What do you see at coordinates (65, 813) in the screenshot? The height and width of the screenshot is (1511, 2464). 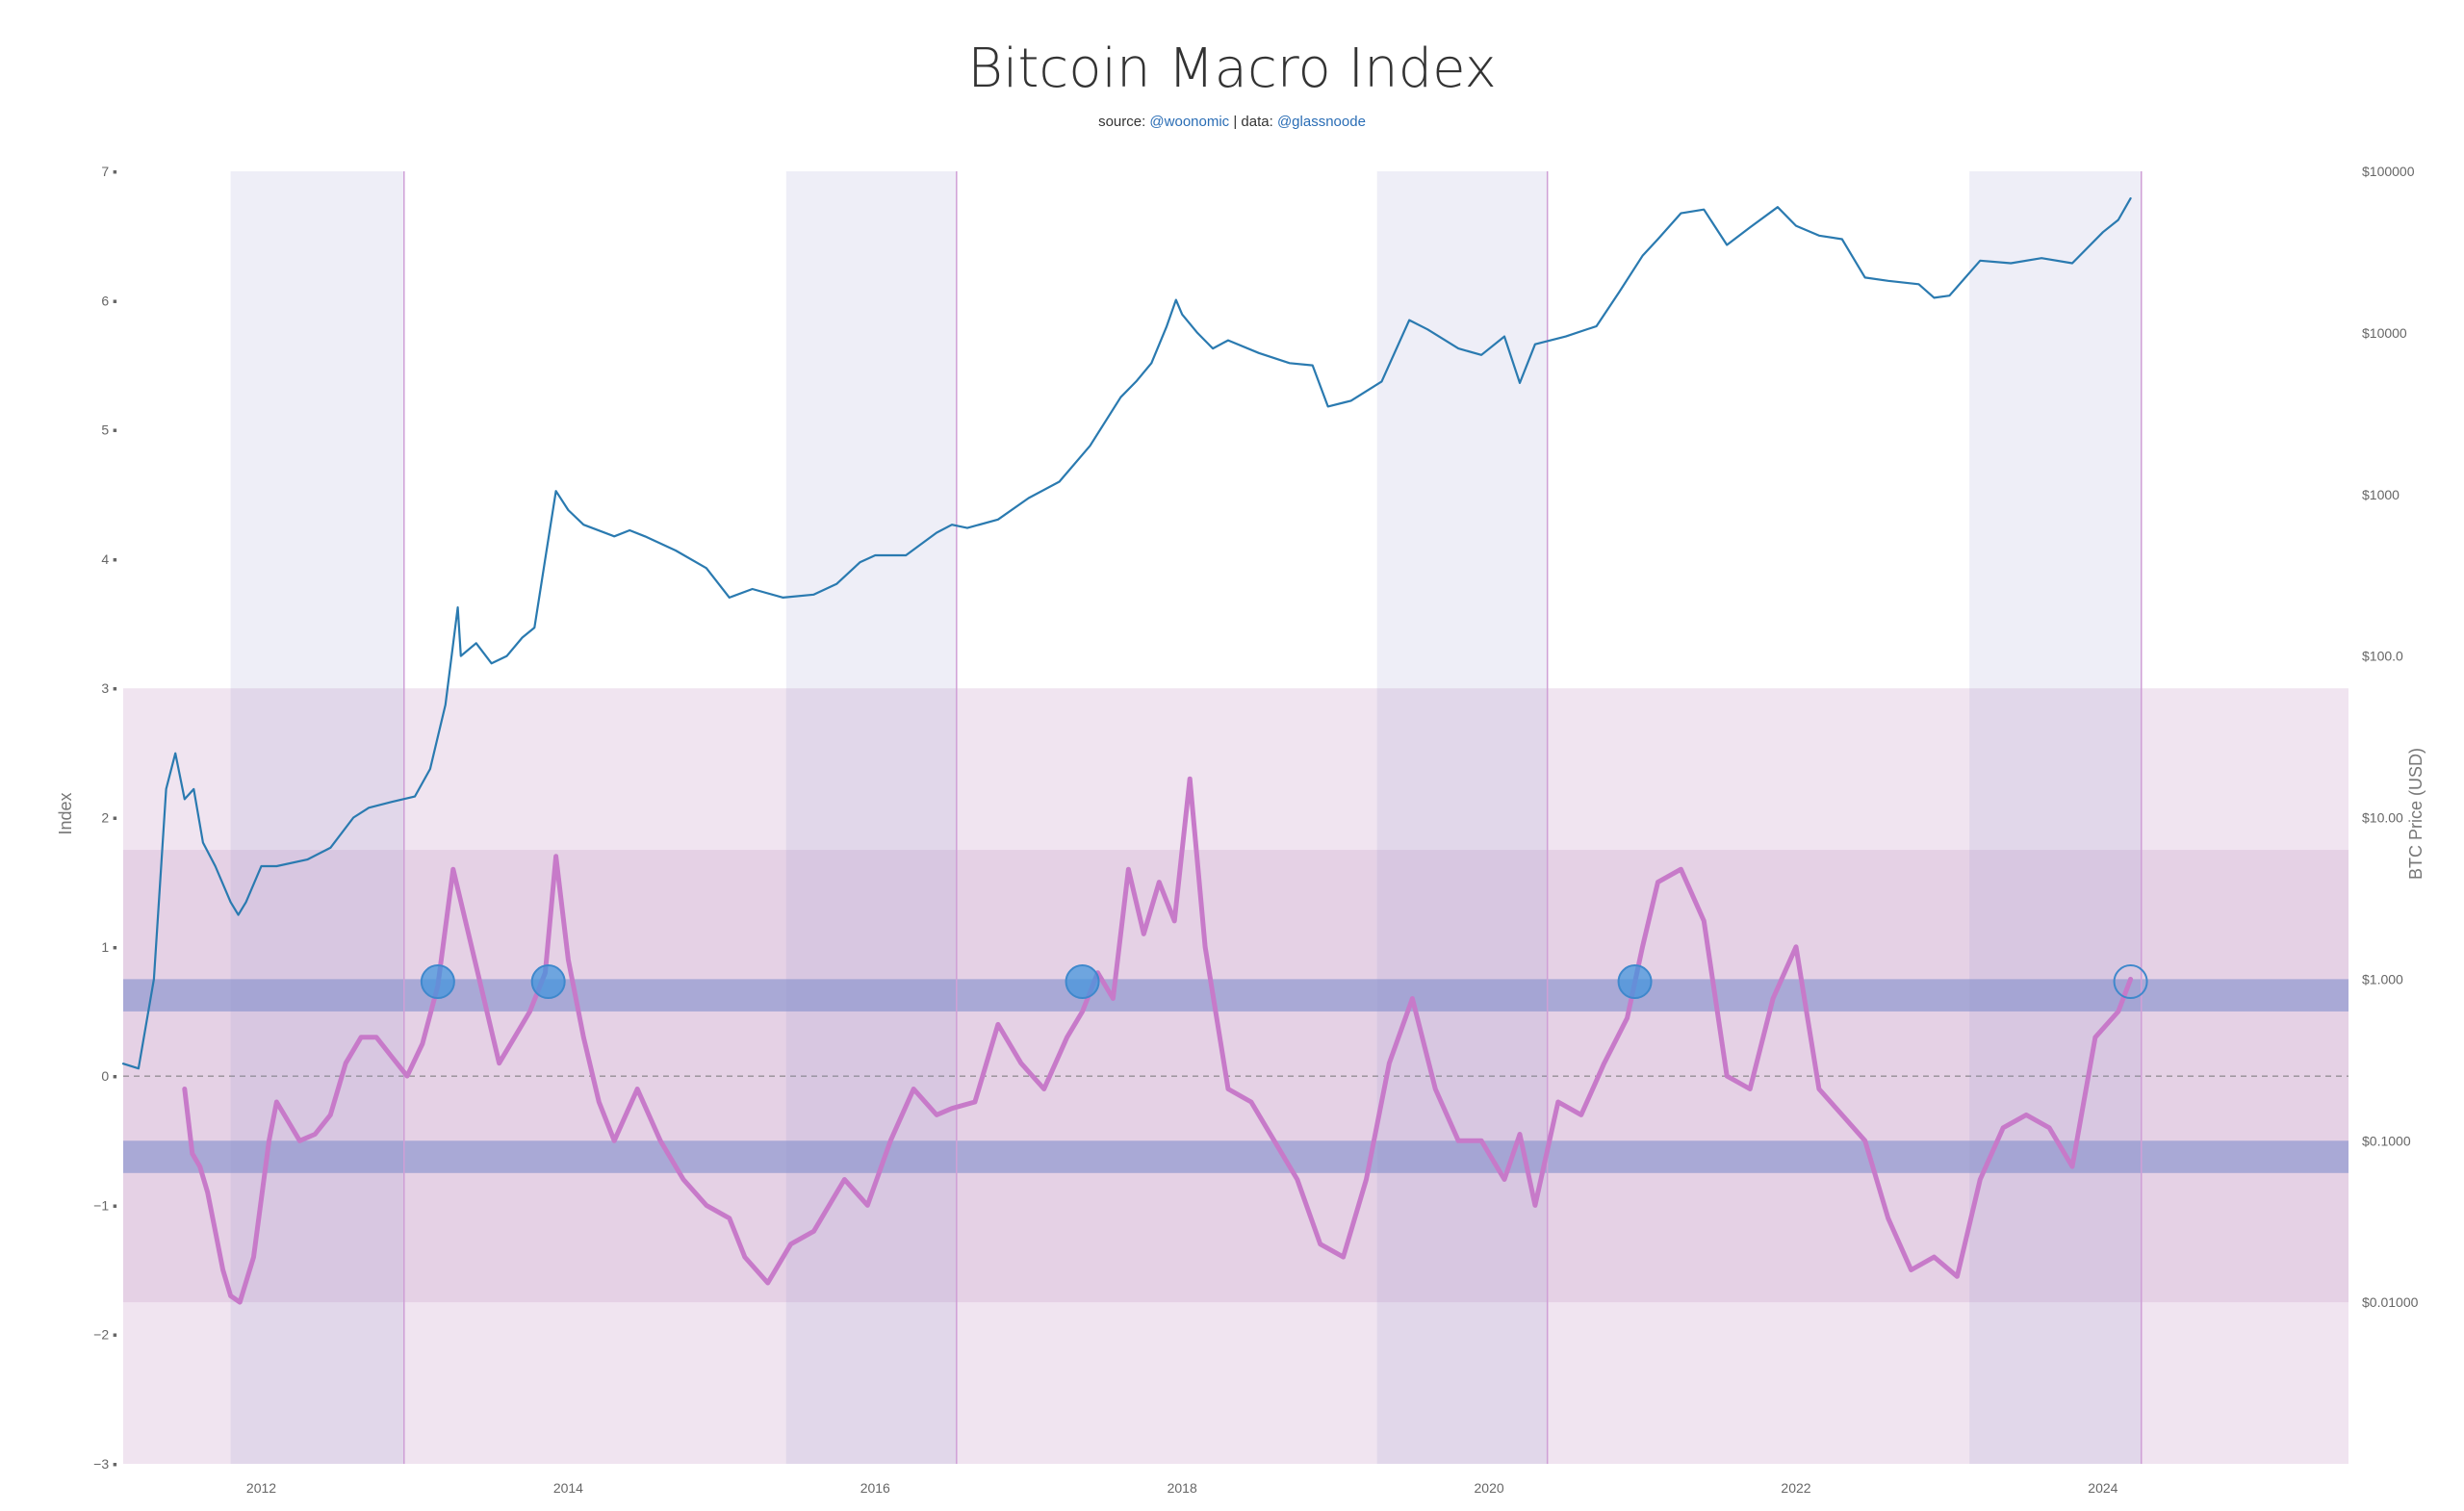 I see `y-left-axis-title: Index` at bounding box center [65, 813].